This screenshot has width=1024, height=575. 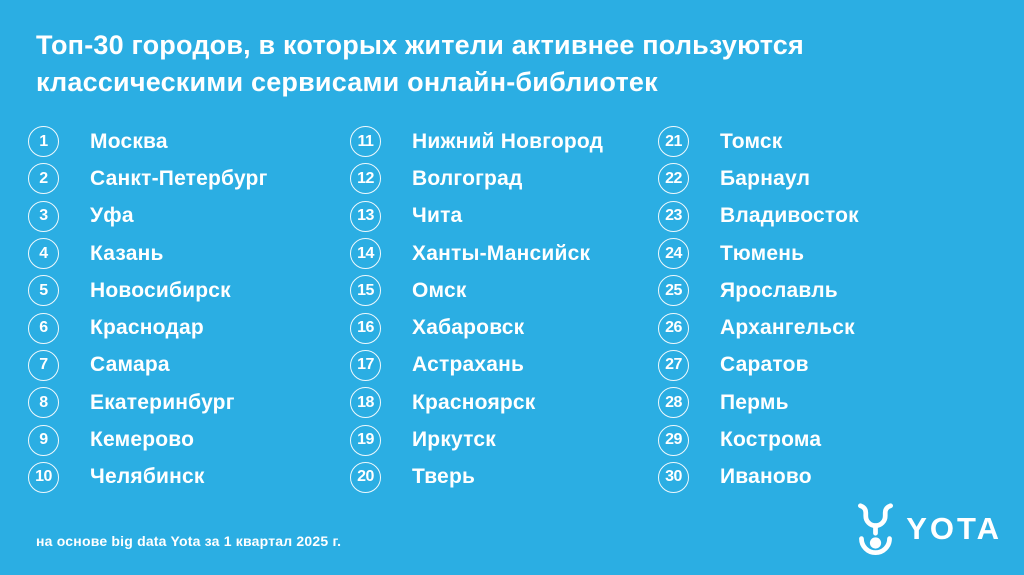 I want to click on rank-badge: 13, so click(x=365, y=216).